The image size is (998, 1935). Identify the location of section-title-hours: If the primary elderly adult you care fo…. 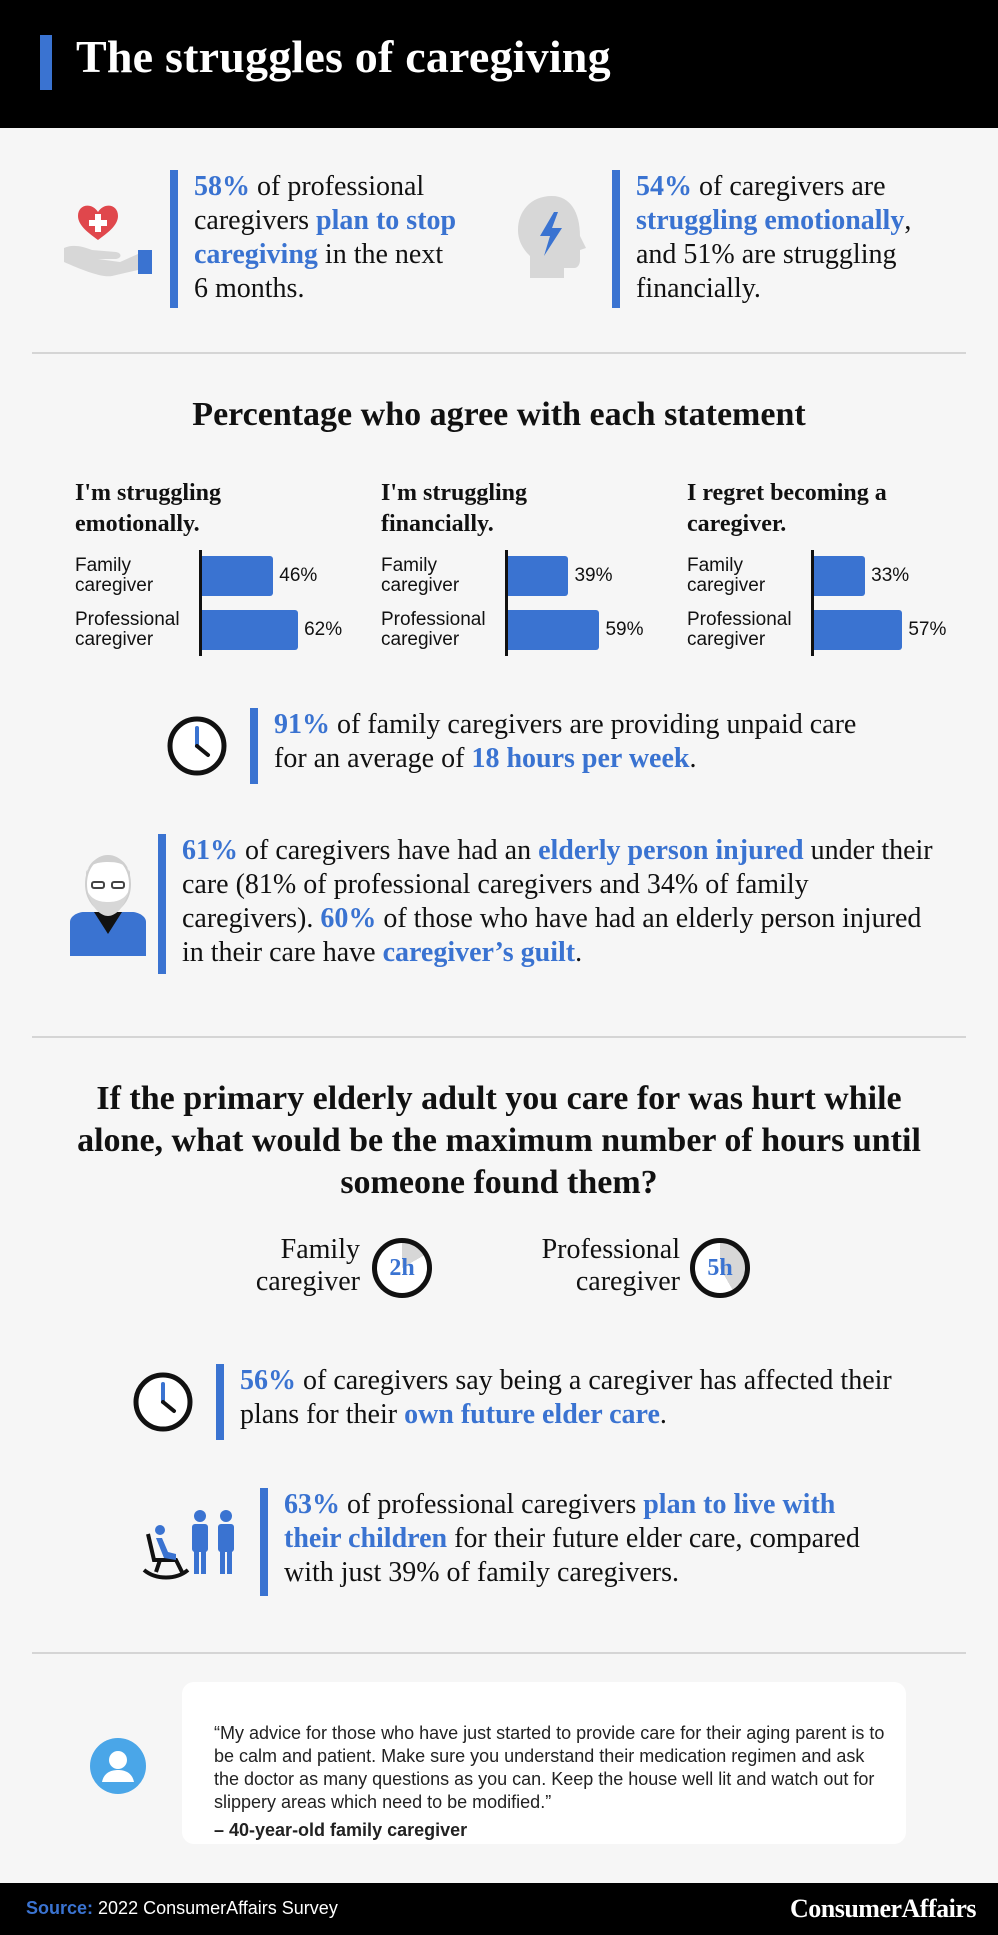
(499, 1140).